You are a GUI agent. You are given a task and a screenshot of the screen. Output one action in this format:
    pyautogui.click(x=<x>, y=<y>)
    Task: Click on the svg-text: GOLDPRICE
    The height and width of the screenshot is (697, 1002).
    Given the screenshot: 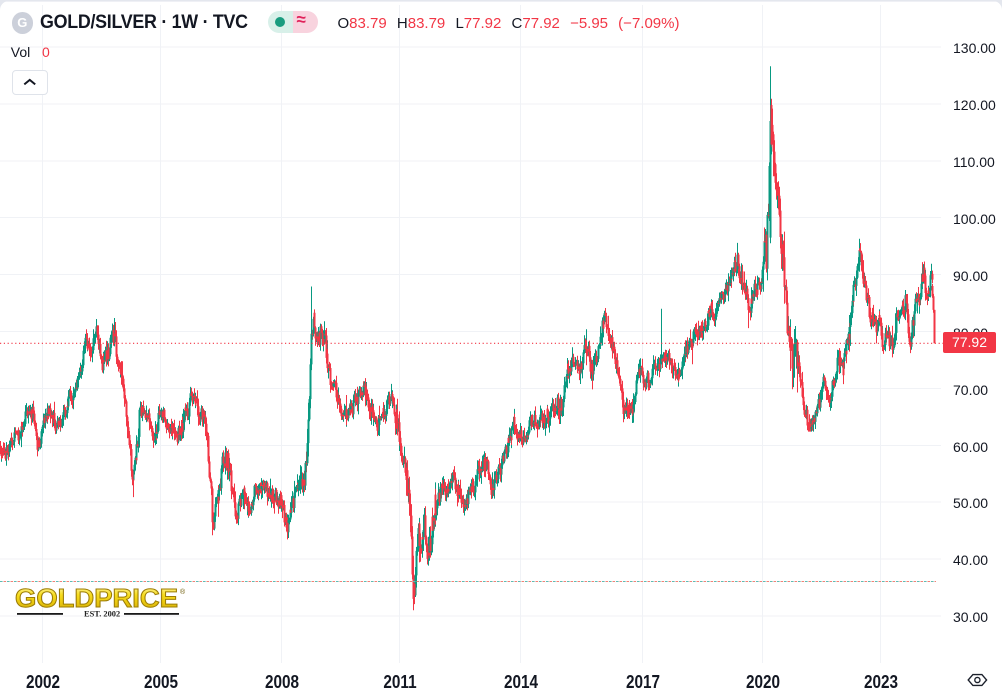 What is the action you would take?
    pyautogui.click(x=96, y=599)
    